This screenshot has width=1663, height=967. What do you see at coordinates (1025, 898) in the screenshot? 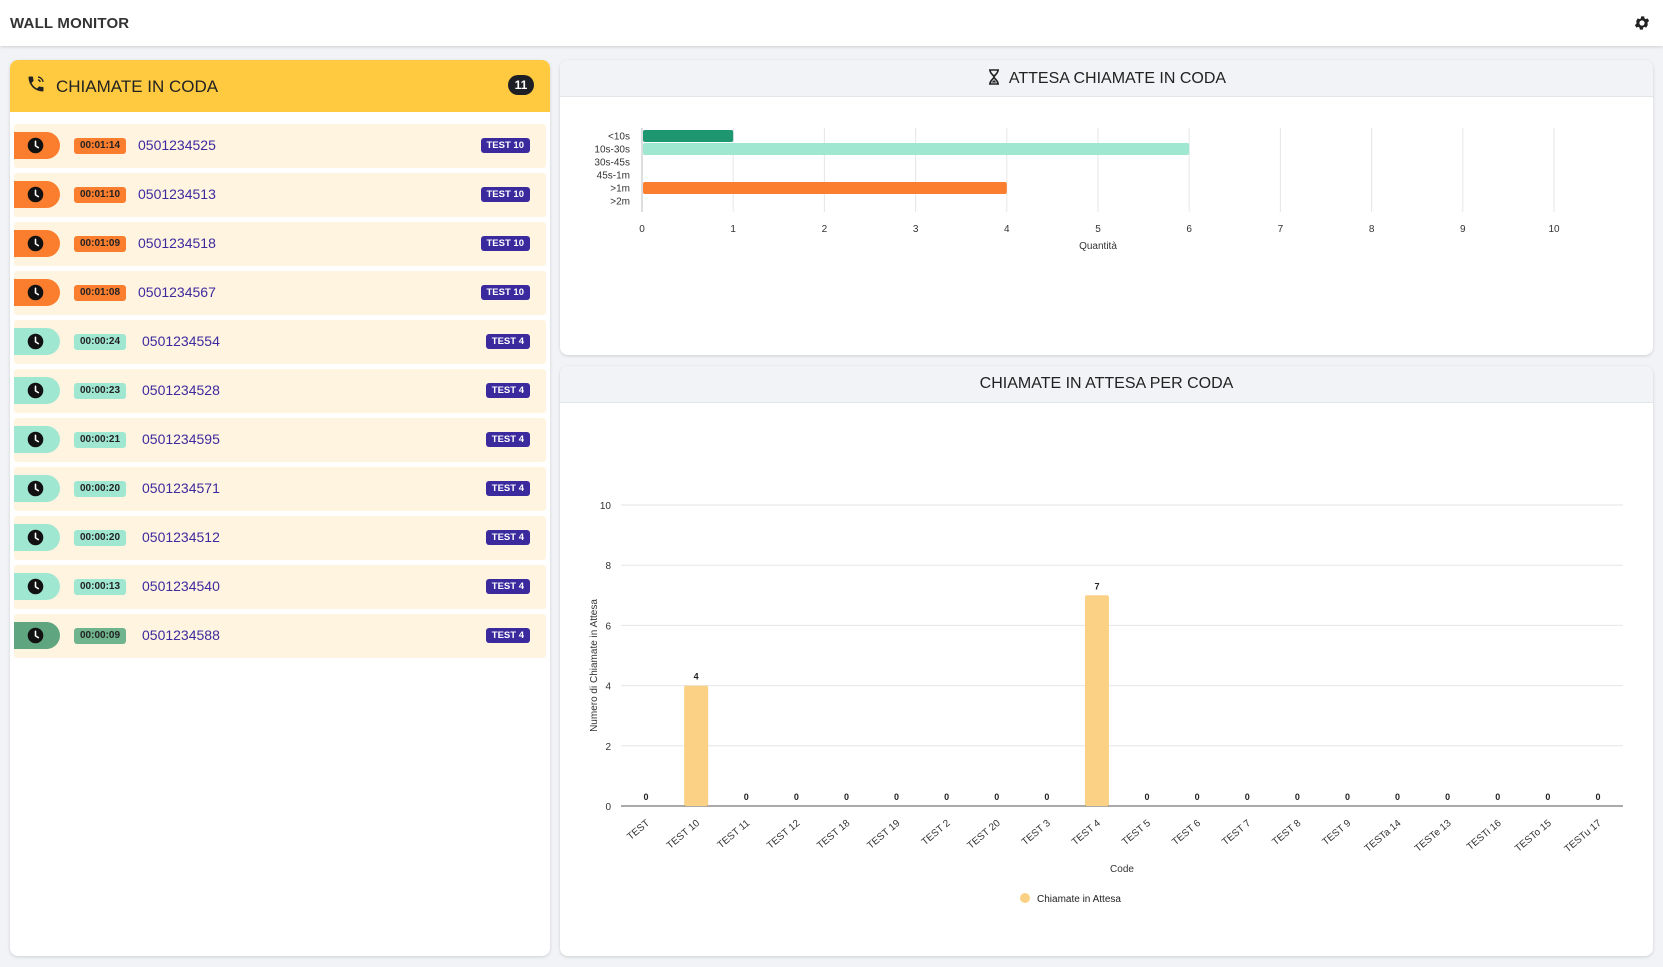
I see `legend-swatch` at bounding box center [1025, 898].